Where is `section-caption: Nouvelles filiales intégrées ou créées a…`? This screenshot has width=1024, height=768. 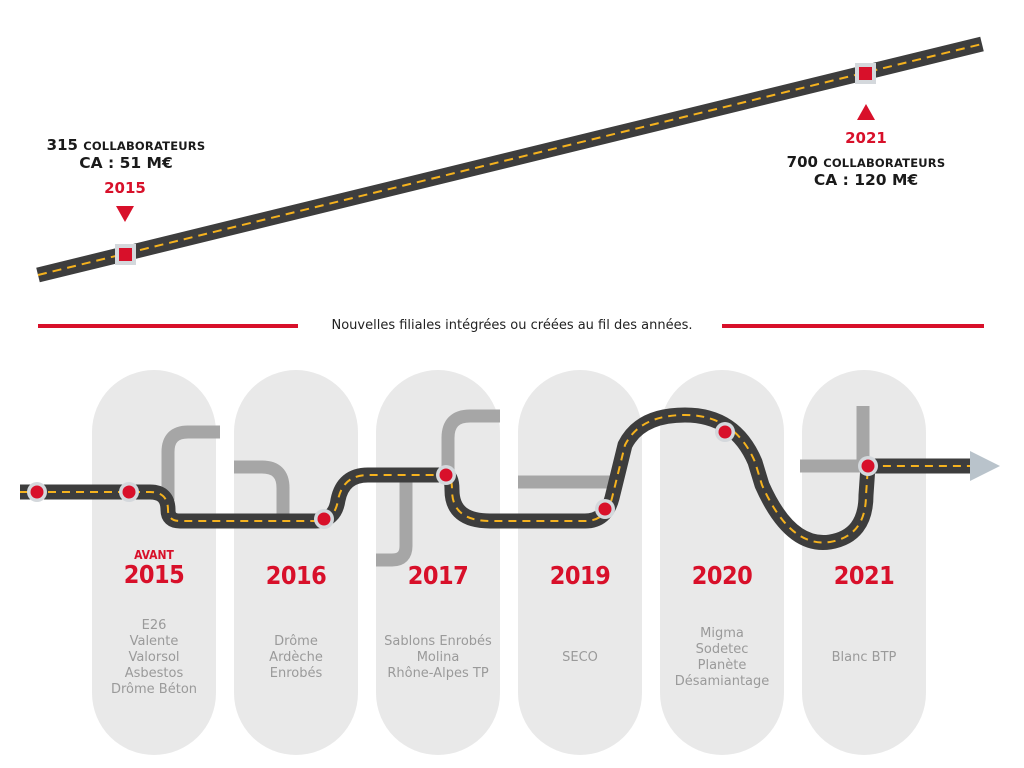
section-caption: Nouvelles filiales intégrées ou créées a… is located at coordinates (512, 325).